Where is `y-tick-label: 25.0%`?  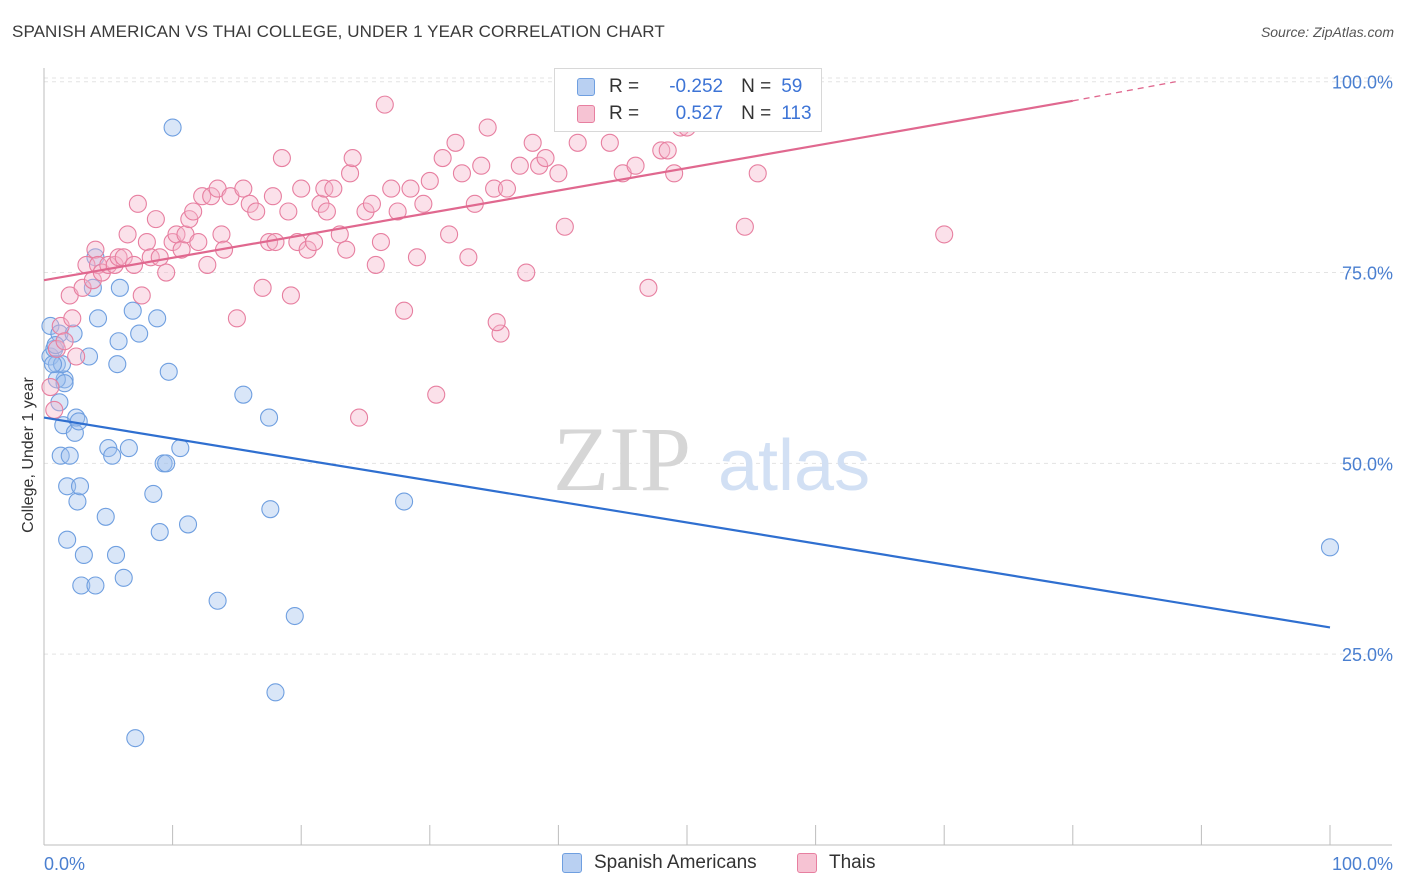 y-tick-label: 25.0% is located at coordinates (1367, 655).